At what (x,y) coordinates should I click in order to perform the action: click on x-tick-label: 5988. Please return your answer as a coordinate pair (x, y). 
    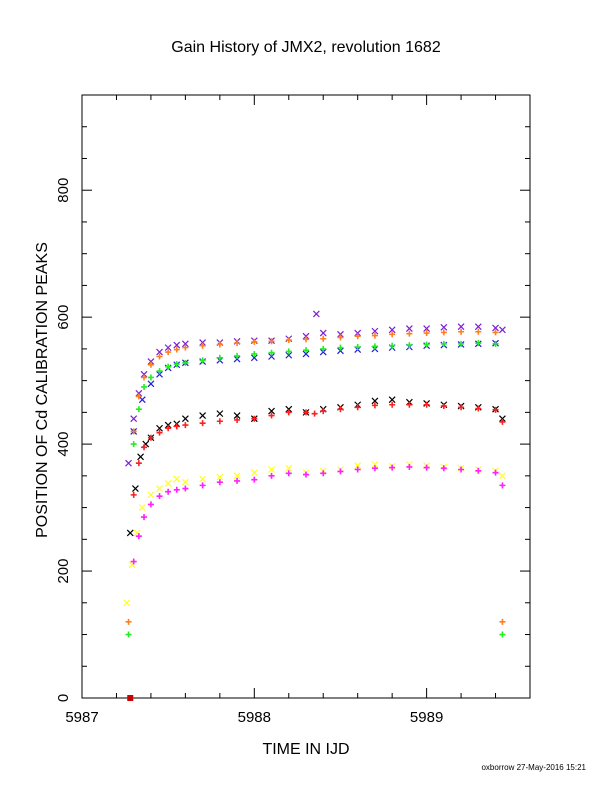
    Looking at the image, I should click on (254, 717).